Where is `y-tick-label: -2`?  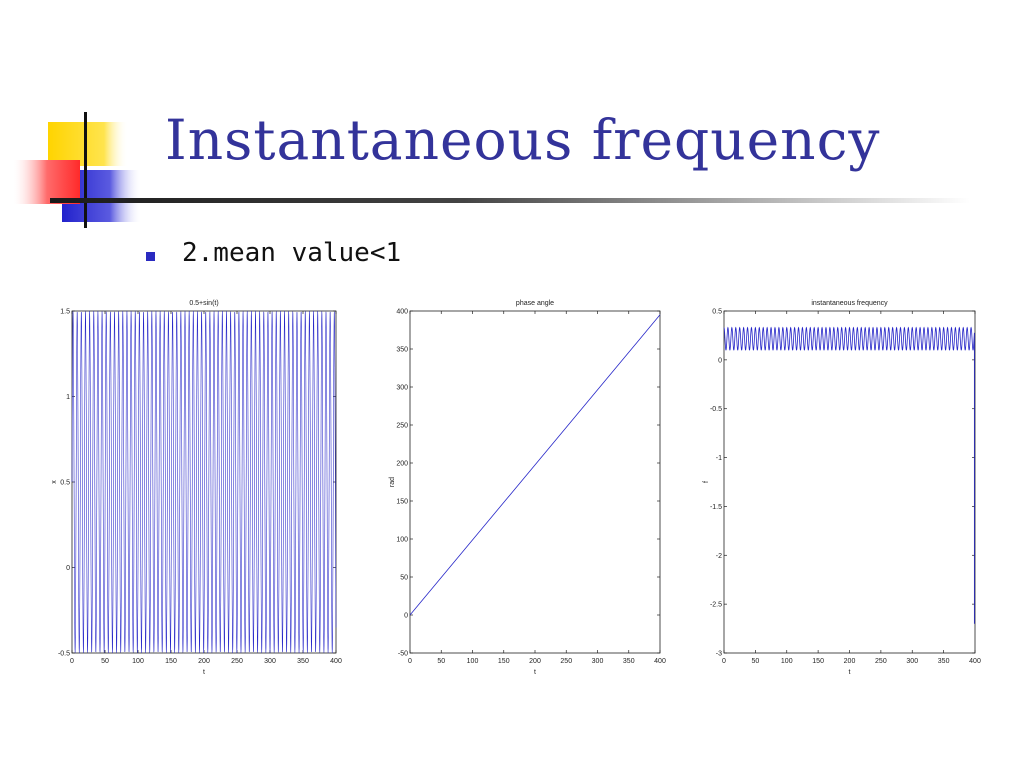 y-tick-label: -2 is located at coordinates (719, 556).